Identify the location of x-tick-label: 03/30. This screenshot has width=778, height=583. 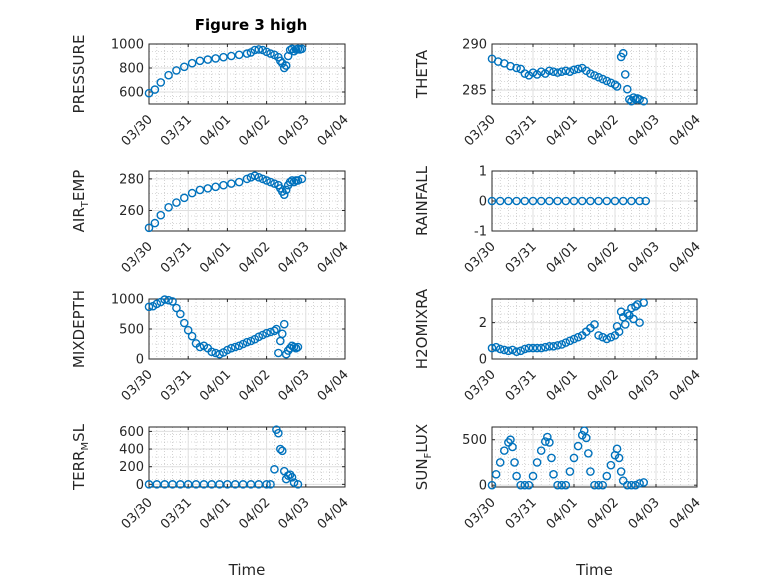
(137, 257).